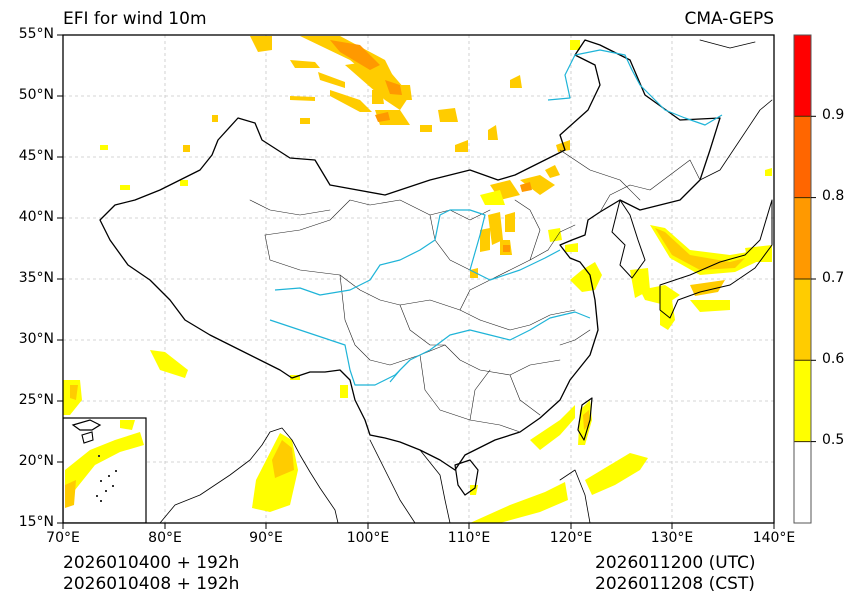 Image resolution: width=860 pixels, height=608 pixels. I want to click on south-china-sea-inset, so click(105, 470).